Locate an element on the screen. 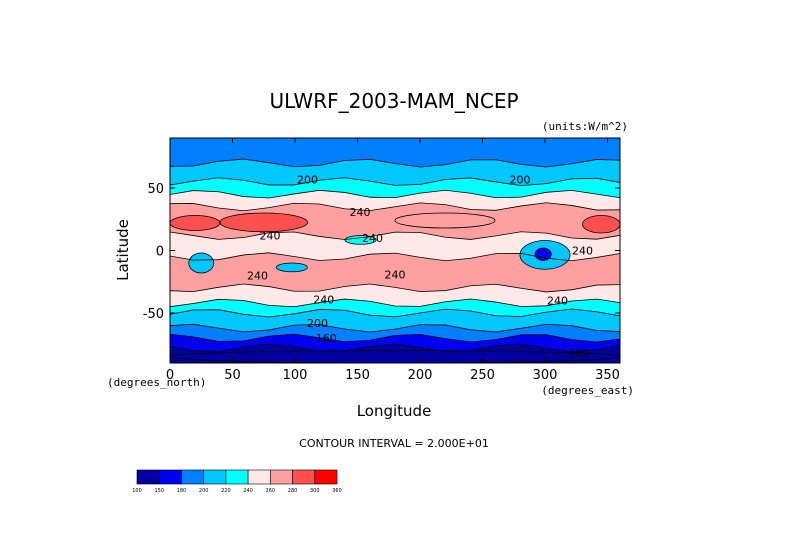 This screenshot has height=558, width=789. x-tick-label: 50 is located at coordinates (232, 375).